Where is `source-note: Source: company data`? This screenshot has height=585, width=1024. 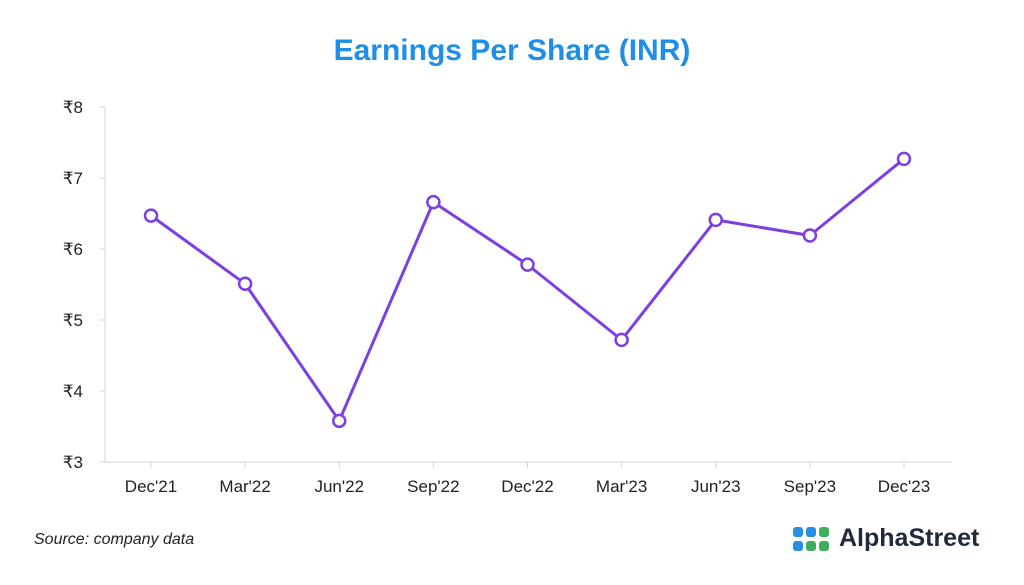 source-note: Source: company data is located at coordinates (114, 539).